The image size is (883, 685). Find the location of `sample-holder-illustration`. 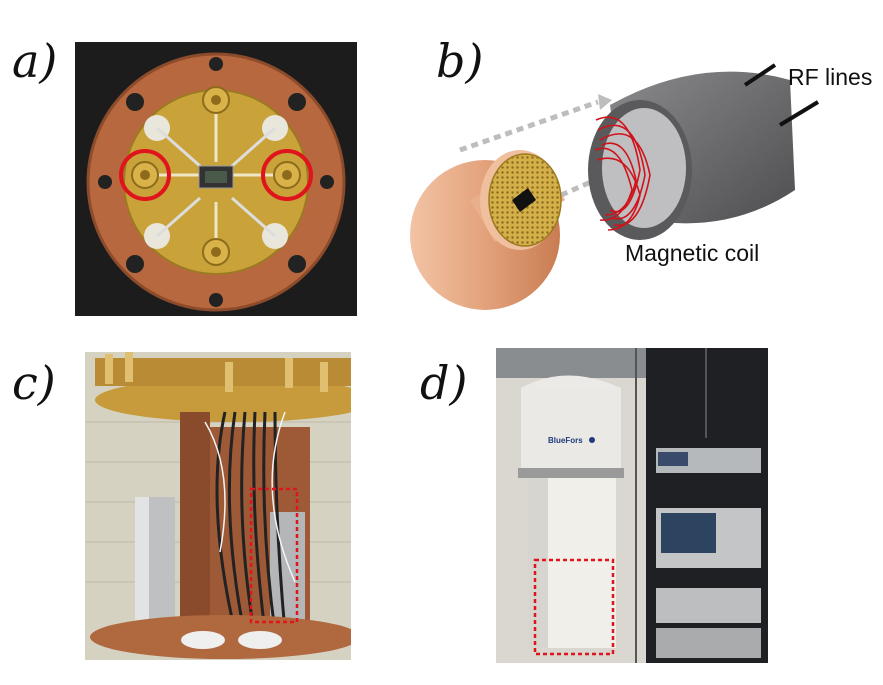

sample-holder-illustration is located at coordinates (216, 179).